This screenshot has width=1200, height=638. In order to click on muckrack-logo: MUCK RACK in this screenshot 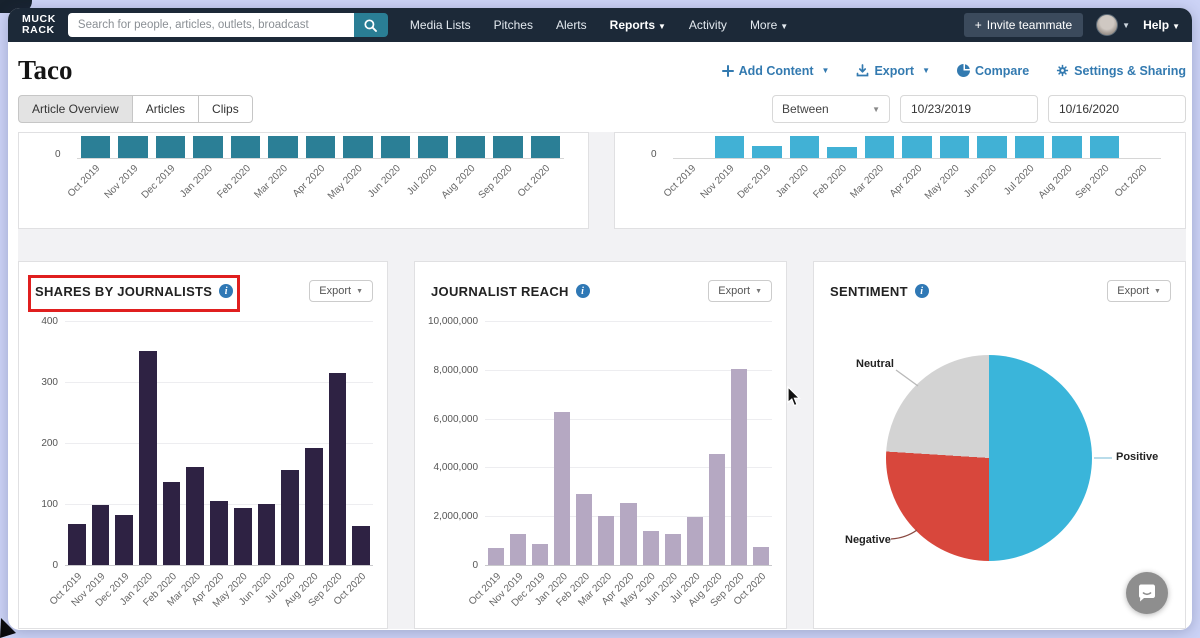, I will do `click(39, 24)`.